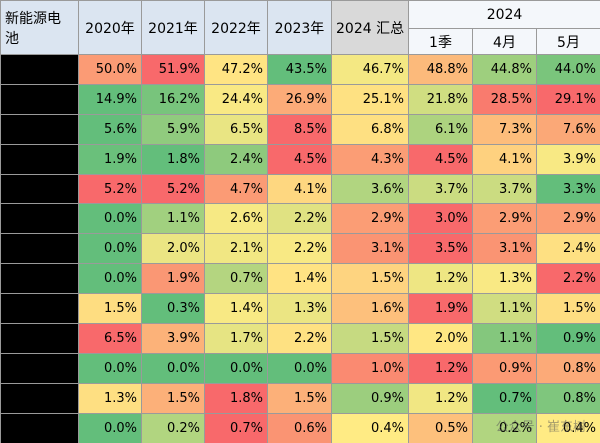 Image resolution: width=600 pixels, height=443 pixels. I want to click on table-row: 0.0% 1.9% 0.7% 1.4% 1.5% 1.2% 1.3% 2.2%, so click(300, 279).